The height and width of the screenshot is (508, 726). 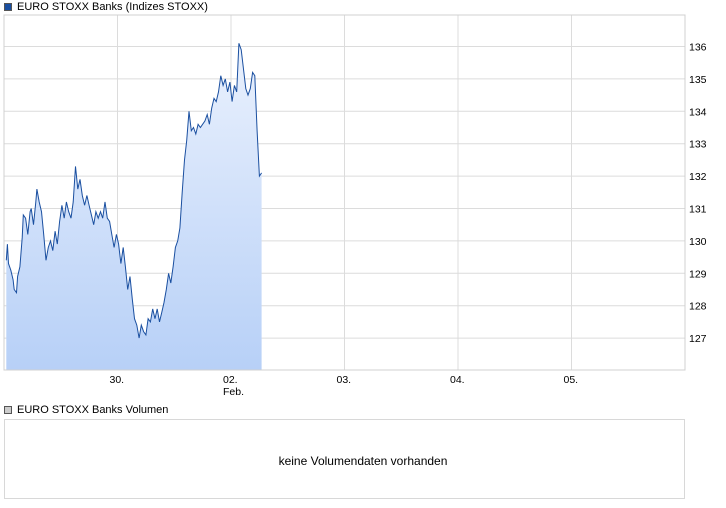 What do you see at coordinates (117, 380) in the screenshot?
I see `x-tick-label: 30.` at bounding box center [117, 380].